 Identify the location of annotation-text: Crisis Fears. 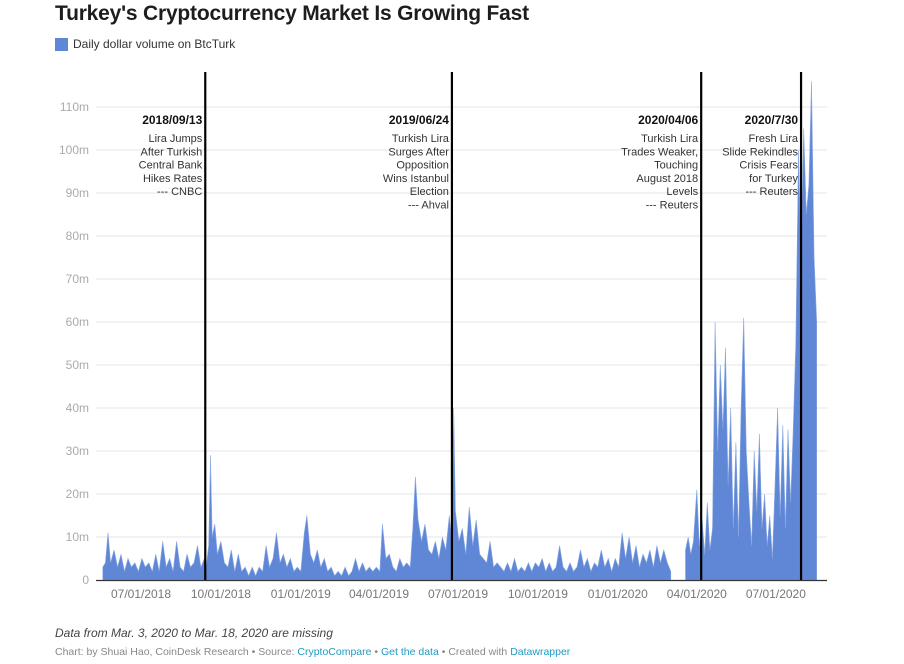
(768, 166).